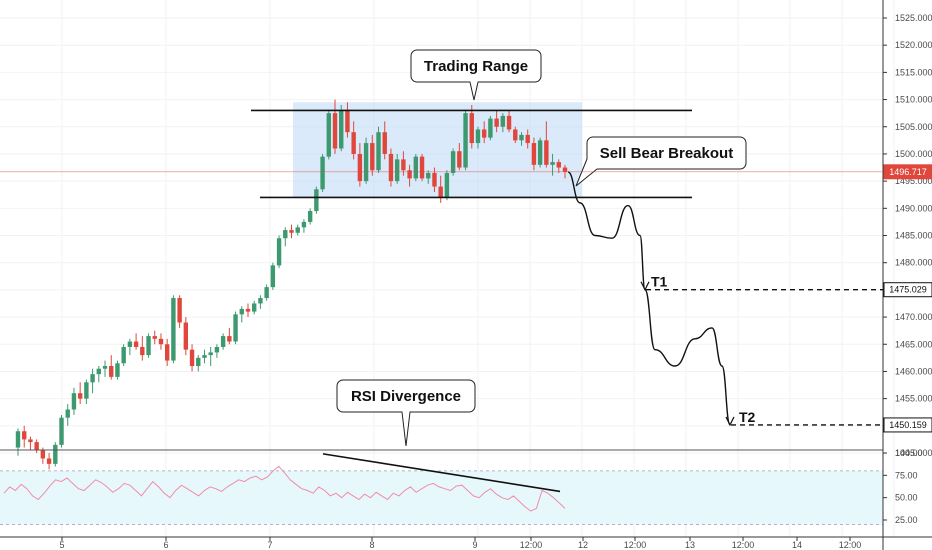 The width and height of the screenshot is (932, 550). Describe the element at coordinates (913, 344) in the screenshot. I see `y-tick-label: 1465.000` at that location.